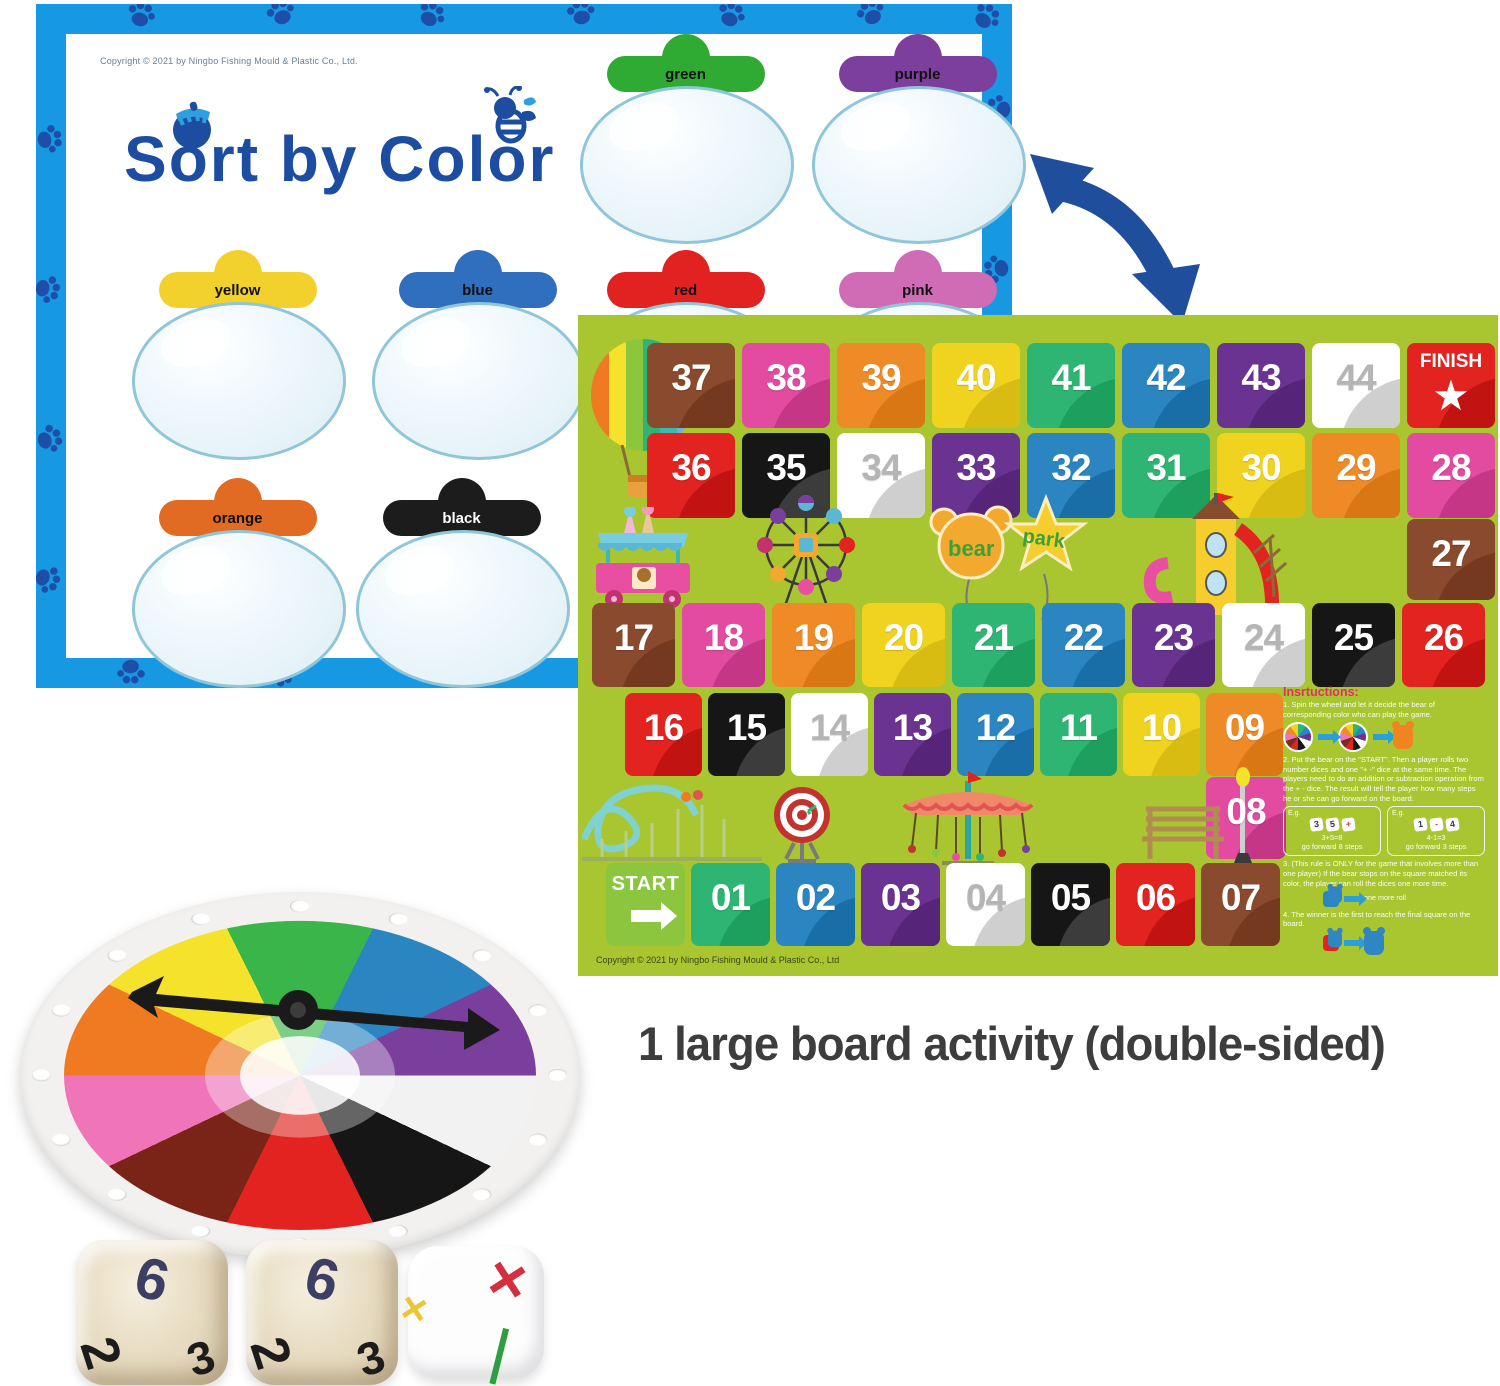 This screenshot has height=1386, width=1500. Describe the element at coordinates (954, 734) in the screenshot. I see `board-row-16-09: 16 15 14 13 12` at that location.